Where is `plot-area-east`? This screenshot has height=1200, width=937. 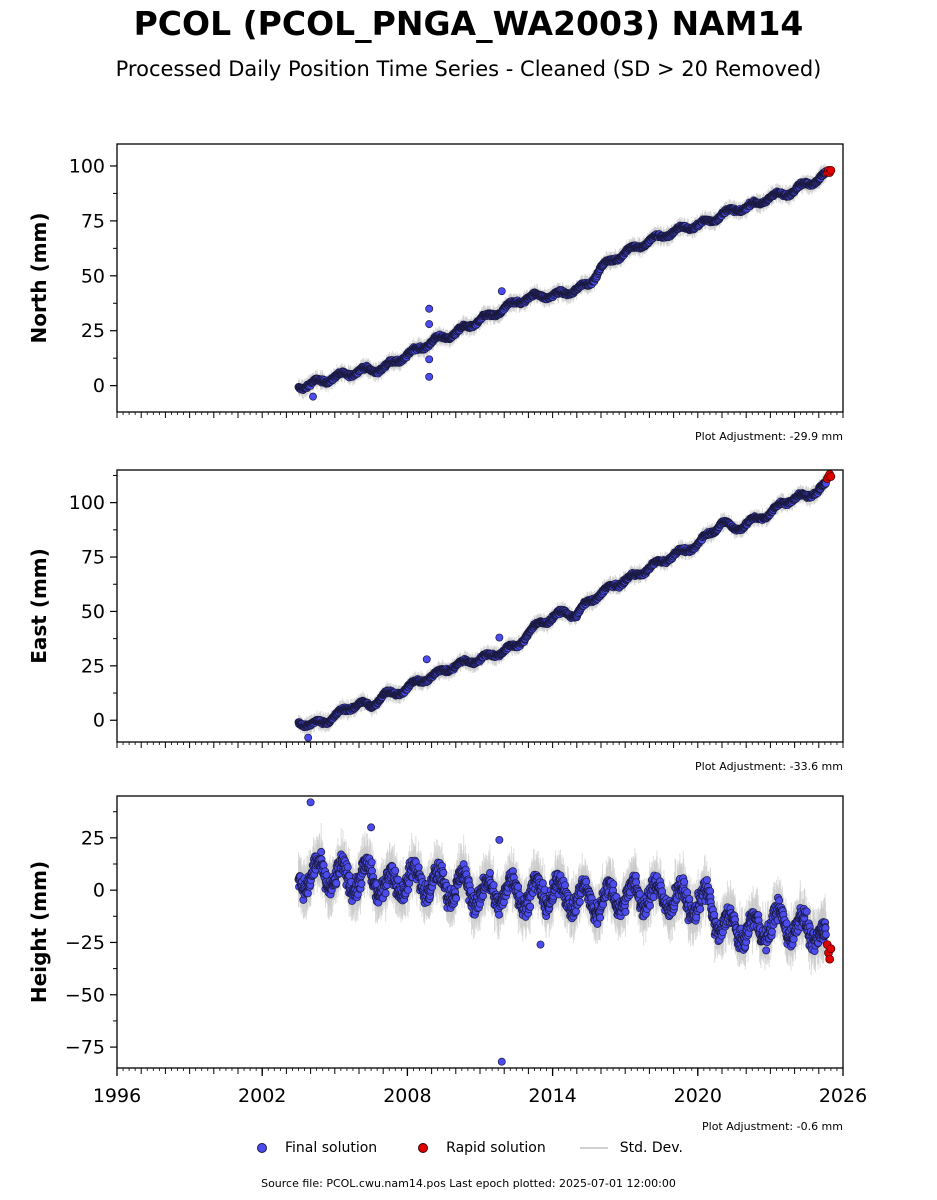 plot-area-east is located at coordinates (565, 606).